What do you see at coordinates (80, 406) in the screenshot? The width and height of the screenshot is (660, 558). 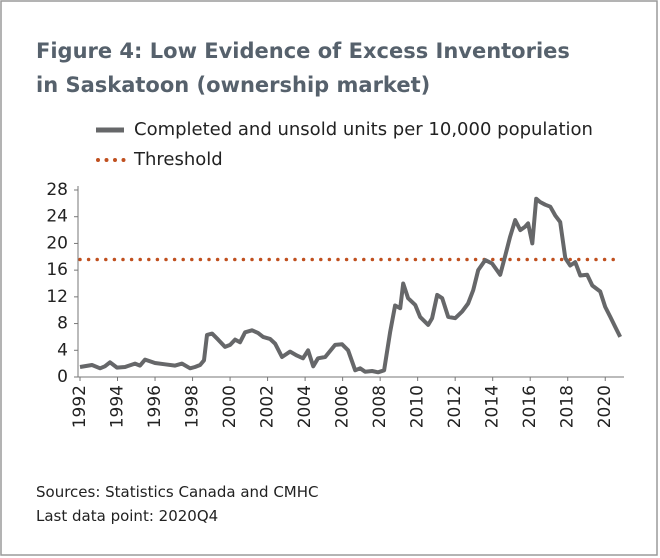 I see `x-tick-label: 1992` at bounding box center [80, 406].